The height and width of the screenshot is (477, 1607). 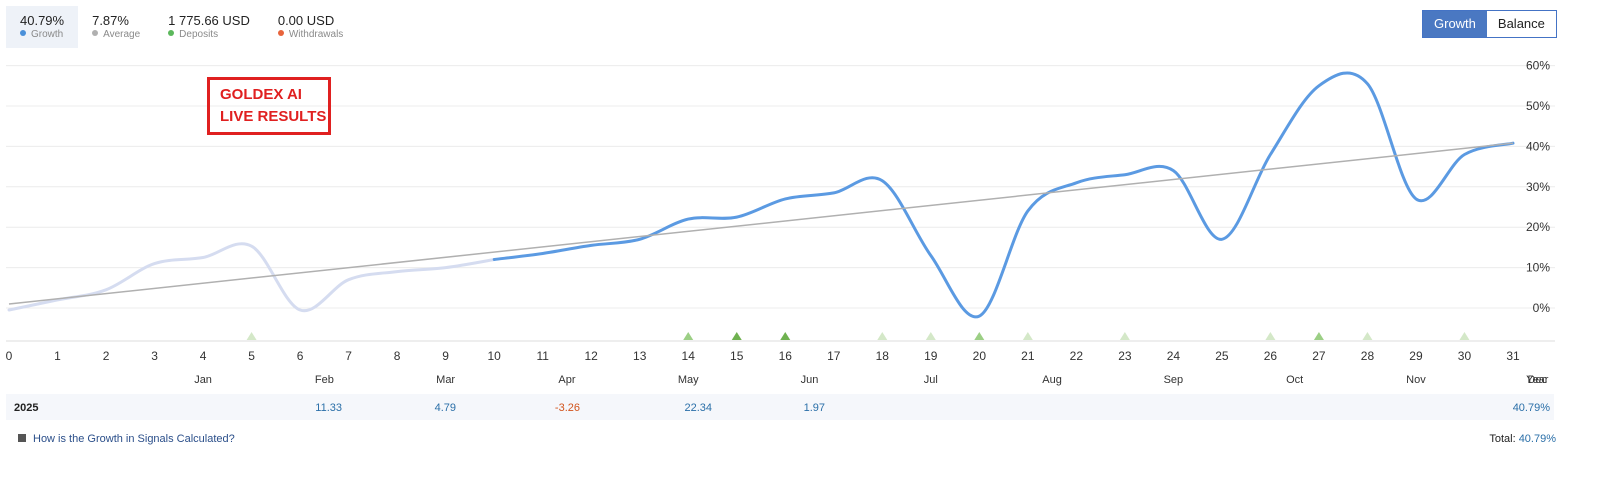 I want to click on month-label: Feb, so click(x=324, y=380).